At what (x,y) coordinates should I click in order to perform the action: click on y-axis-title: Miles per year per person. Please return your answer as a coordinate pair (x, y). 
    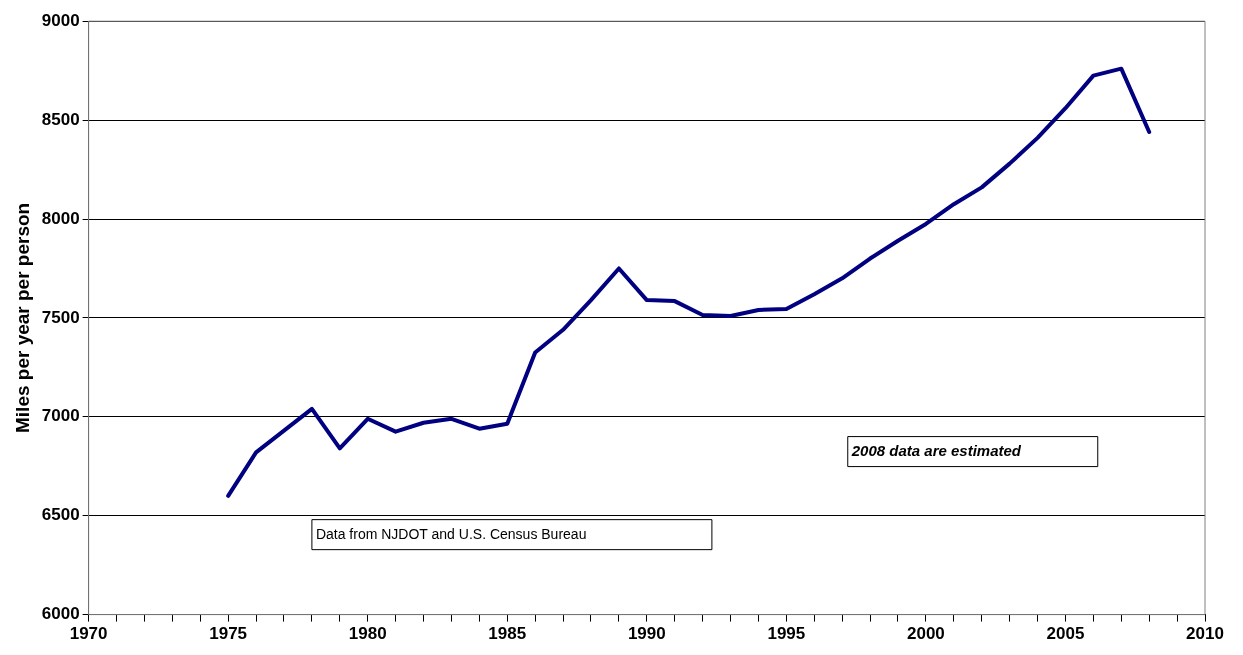
    Looking at the image, I should click on (22, 318).